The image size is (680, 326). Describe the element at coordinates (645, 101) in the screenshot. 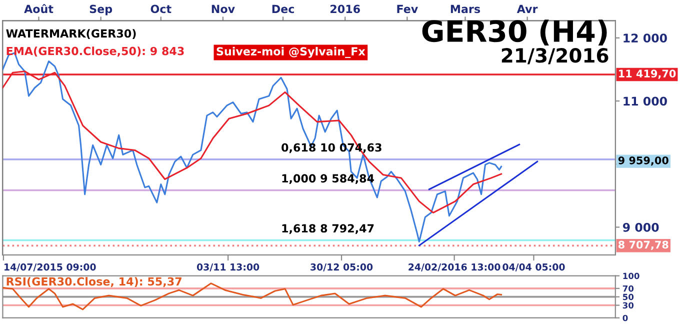

I see `y-tick-label: 11 000` at that location.